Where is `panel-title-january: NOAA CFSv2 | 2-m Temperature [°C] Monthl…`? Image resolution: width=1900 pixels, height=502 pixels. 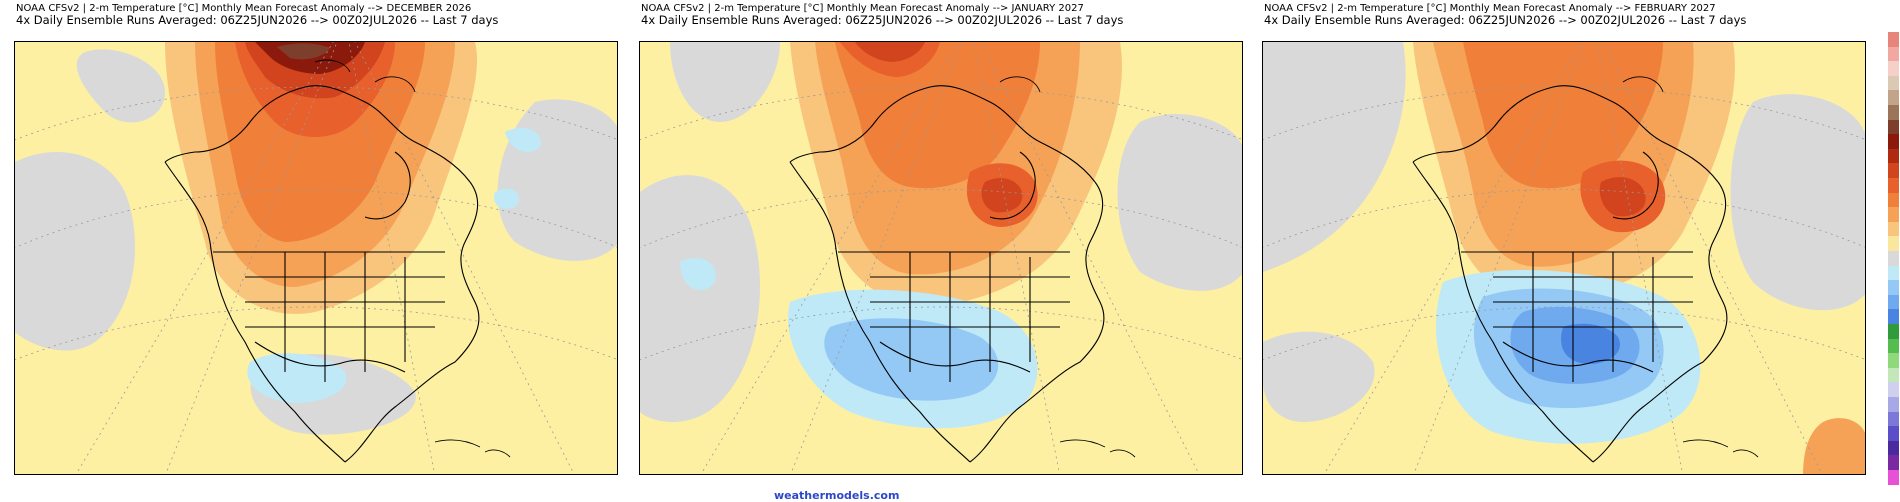
panel-title-january: NOAA CFSv2 | 2-m Temperature [°C] Monthl… is located at coordinates (882, 15).